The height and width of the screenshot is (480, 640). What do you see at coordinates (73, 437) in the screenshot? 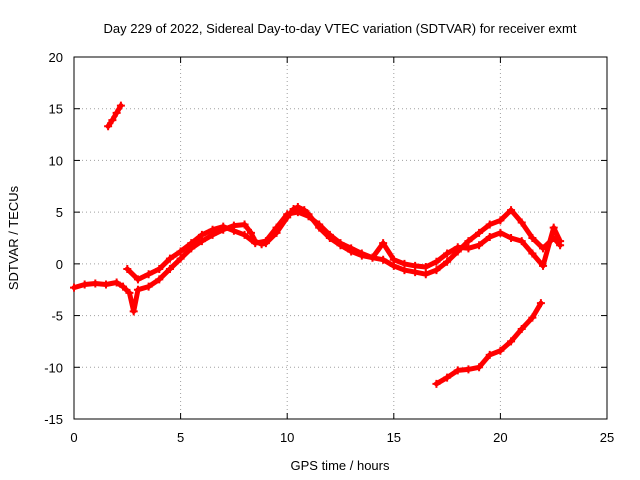
I see `x-tick-label: 0` at bounding box center [73, 437].